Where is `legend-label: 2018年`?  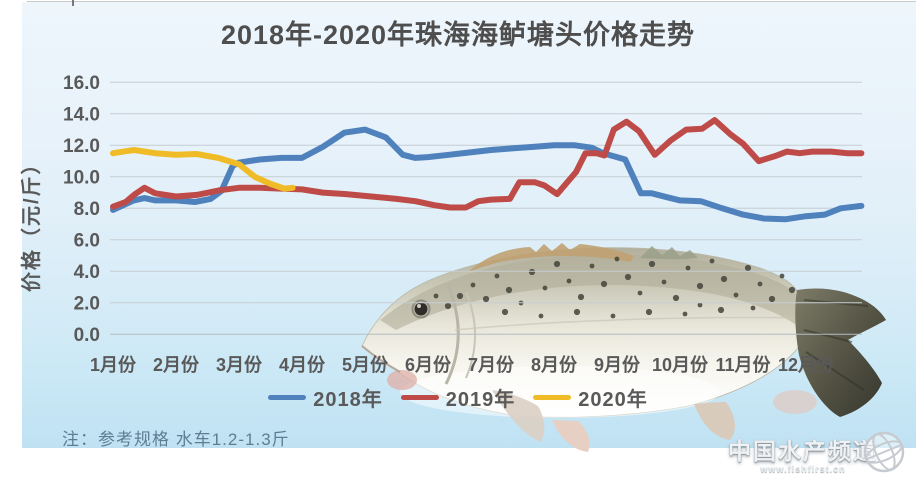 legend-label: 2018年 is located at coordinates (348, 400).